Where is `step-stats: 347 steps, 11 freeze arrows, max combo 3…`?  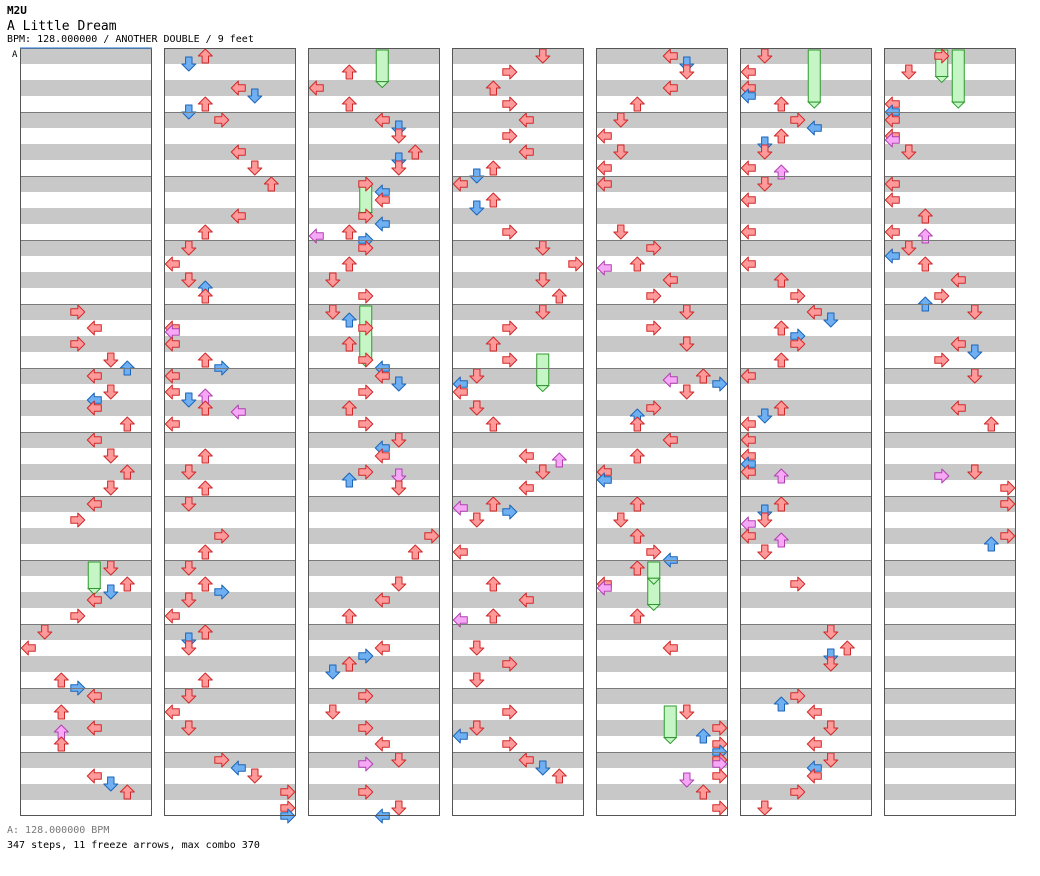
step-stats: 347 steps, 11 freeze arrows, max combo 3… is located at coordinates (133, 845).